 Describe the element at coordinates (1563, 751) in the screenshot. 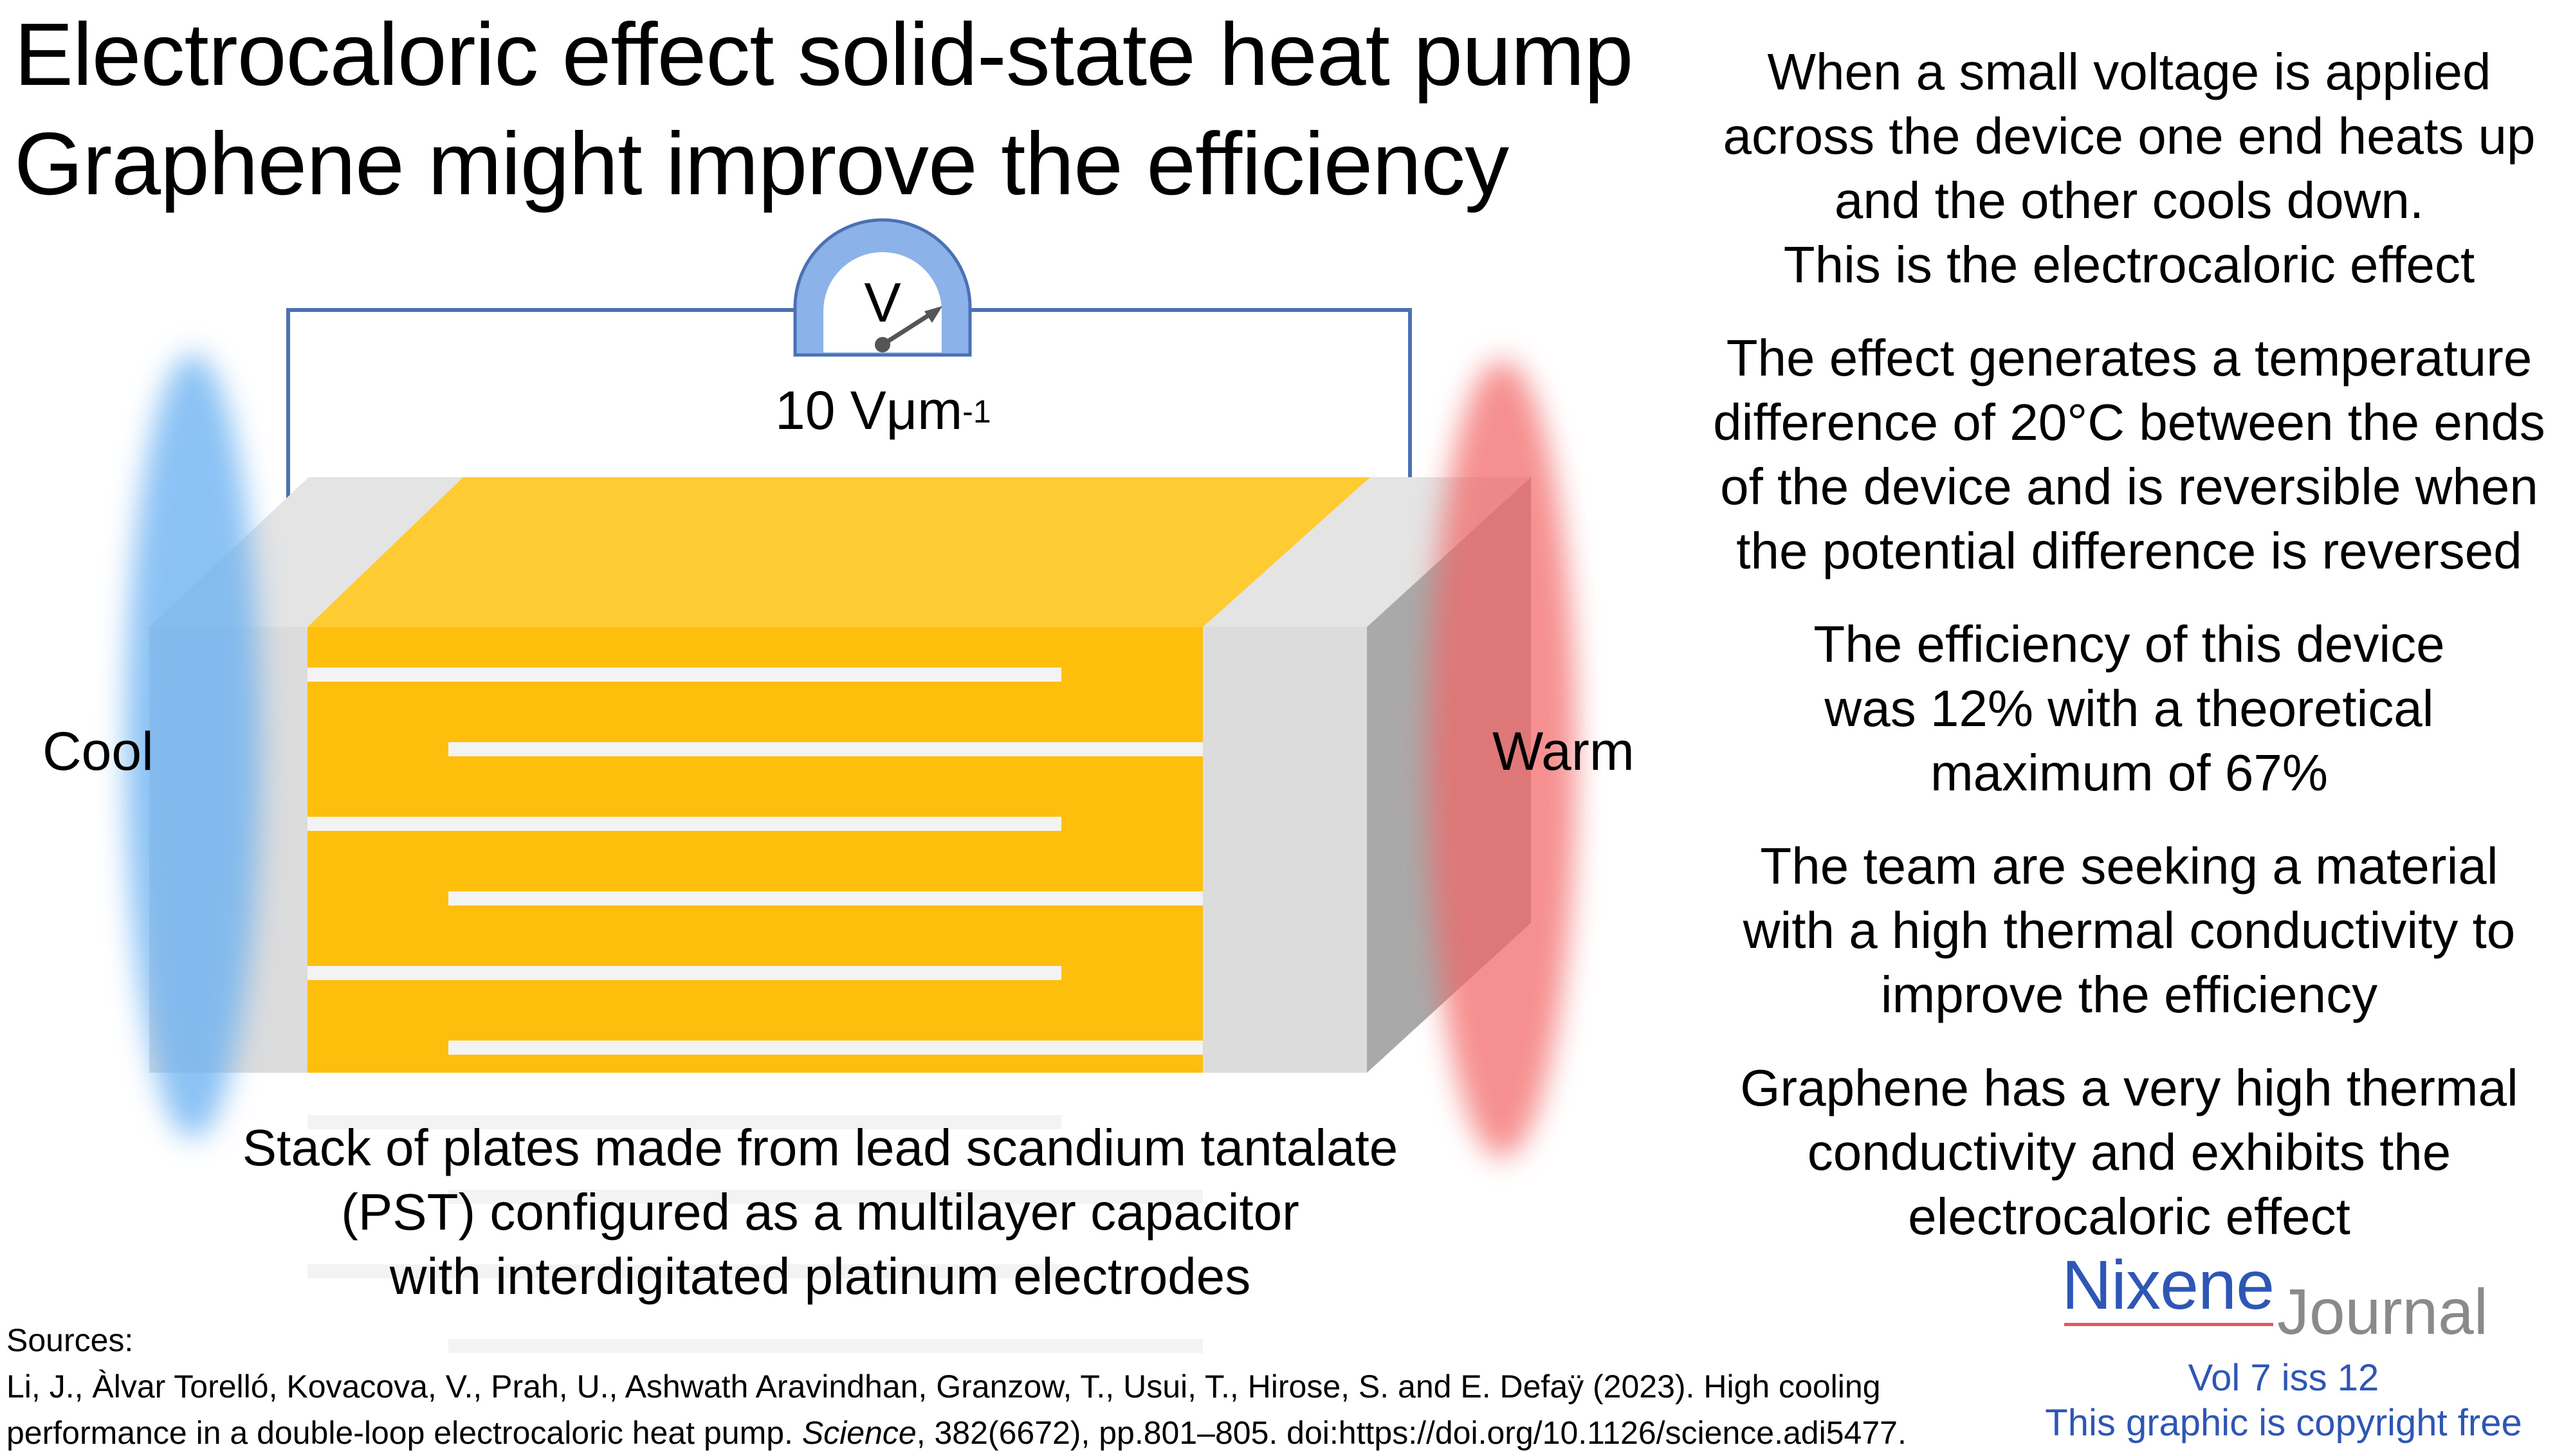

I see `warm-label: Warm` at that location.